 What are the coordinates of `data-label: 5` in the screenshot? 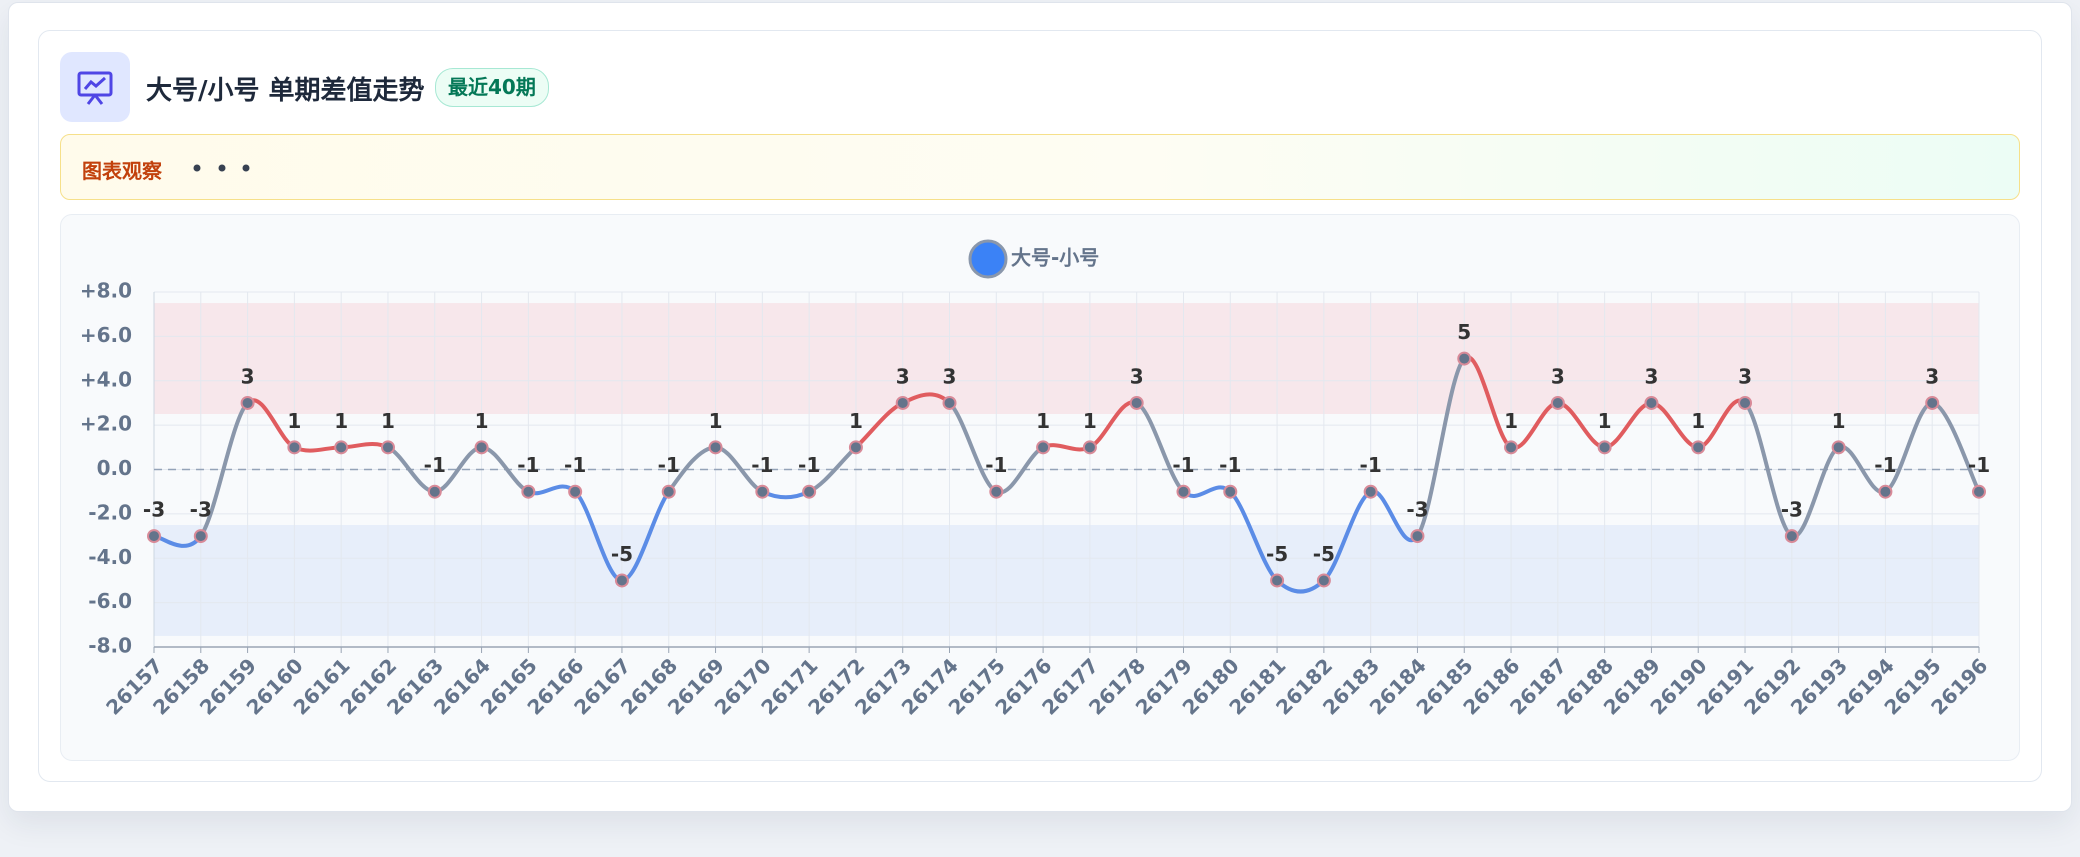 It's located at (1464, 332).